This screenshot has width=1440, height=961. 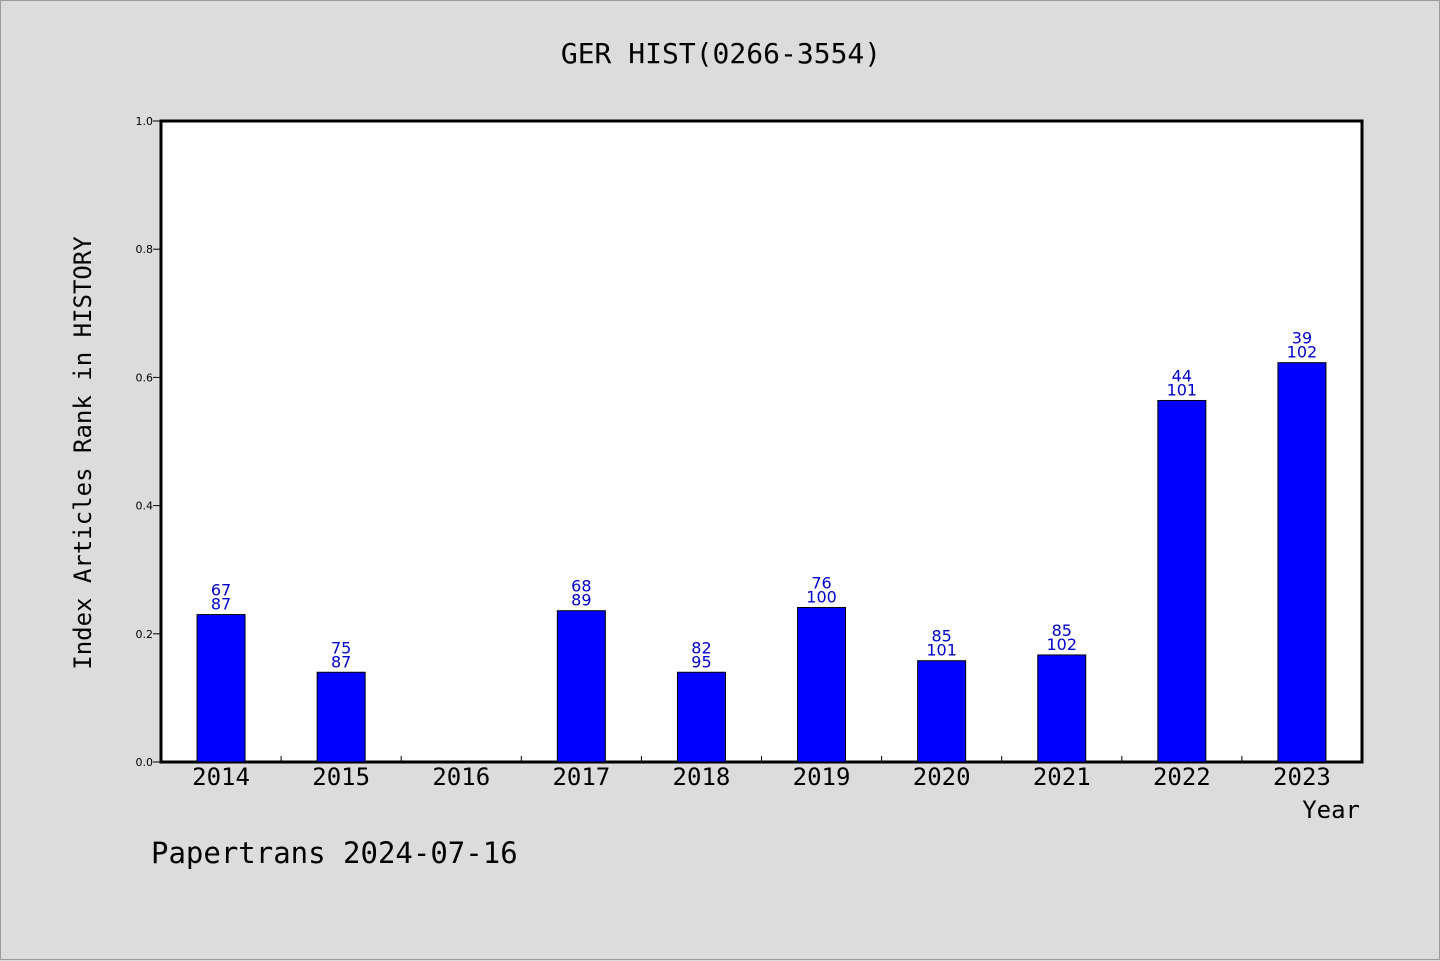 I want to click on y-tick-label: 0.0, so click(x=145, y=762).